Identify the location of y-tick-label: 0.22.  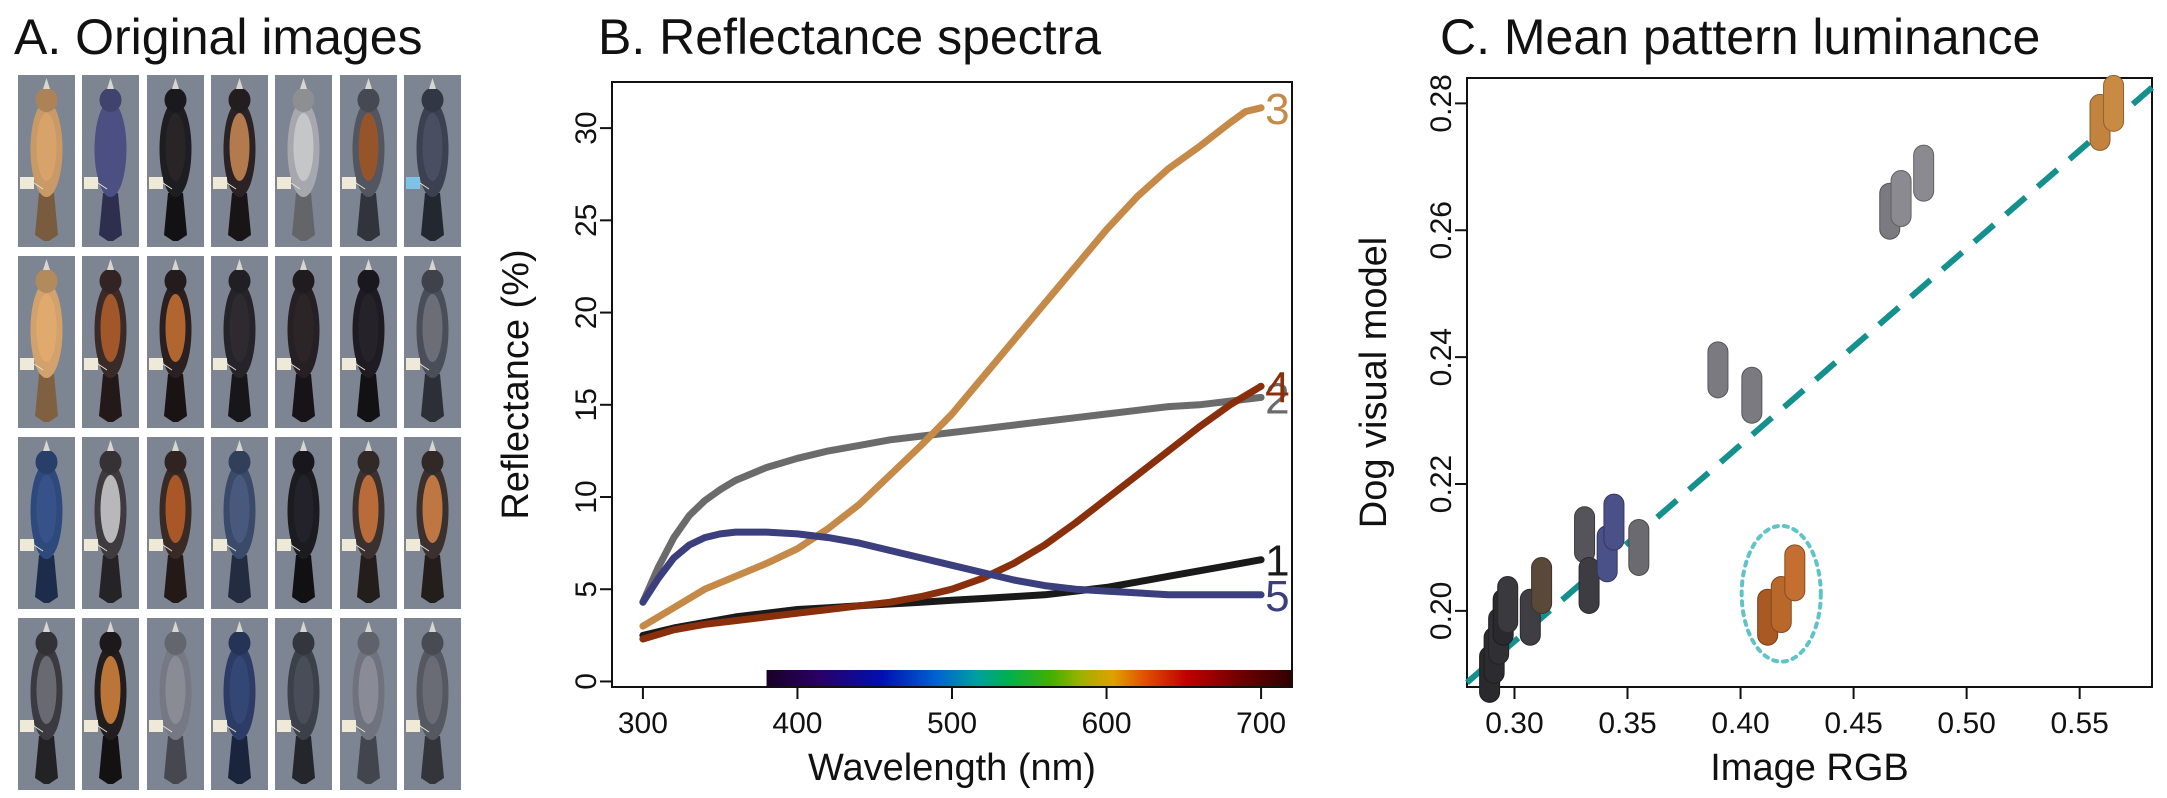
(1441, 484).